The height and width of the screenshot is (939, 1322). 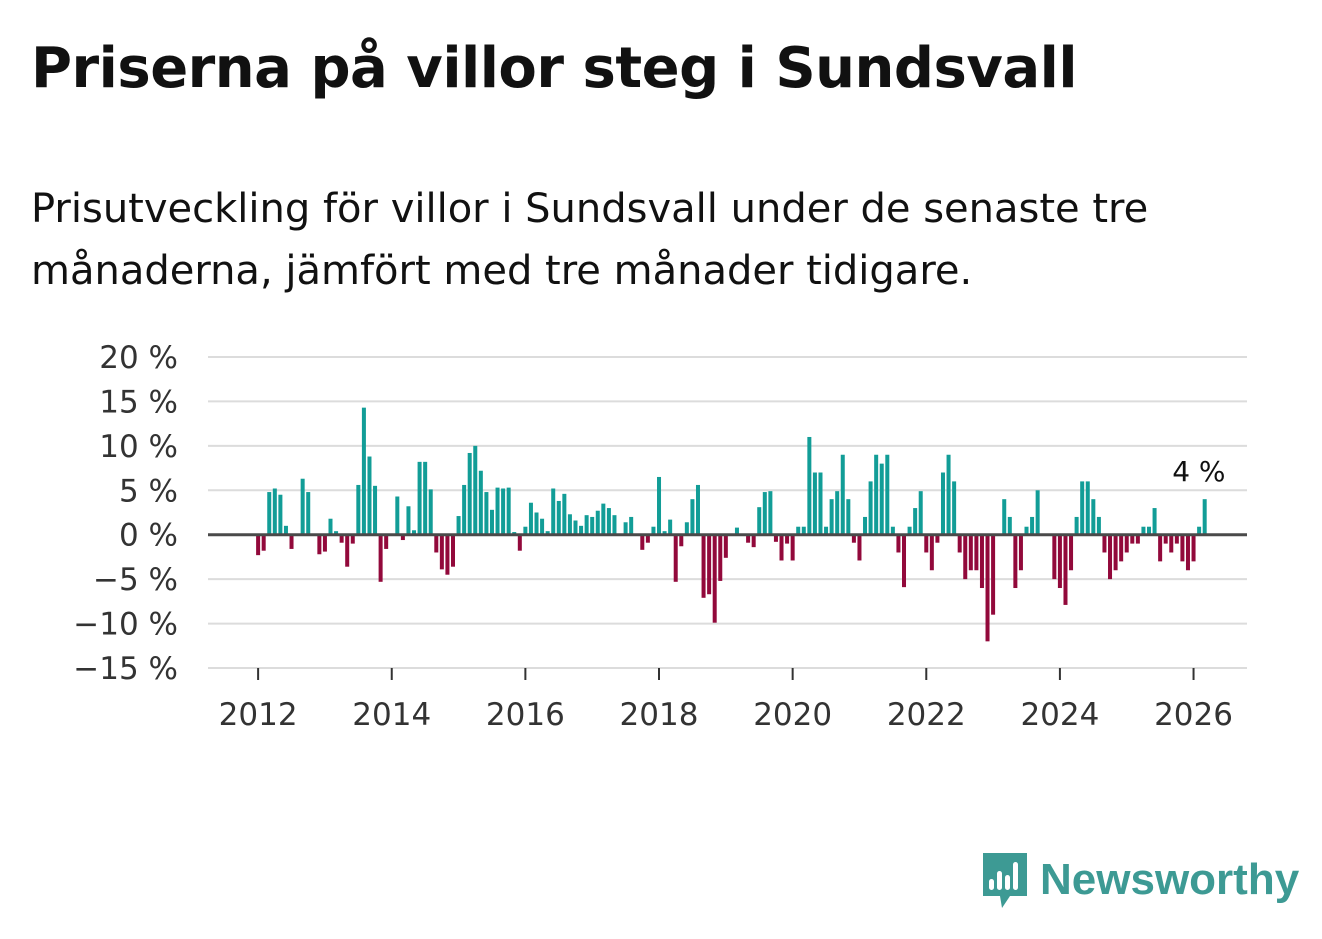 I want to click on newsworthy-logo: Newsworthy, so click(x=1139, y=880).